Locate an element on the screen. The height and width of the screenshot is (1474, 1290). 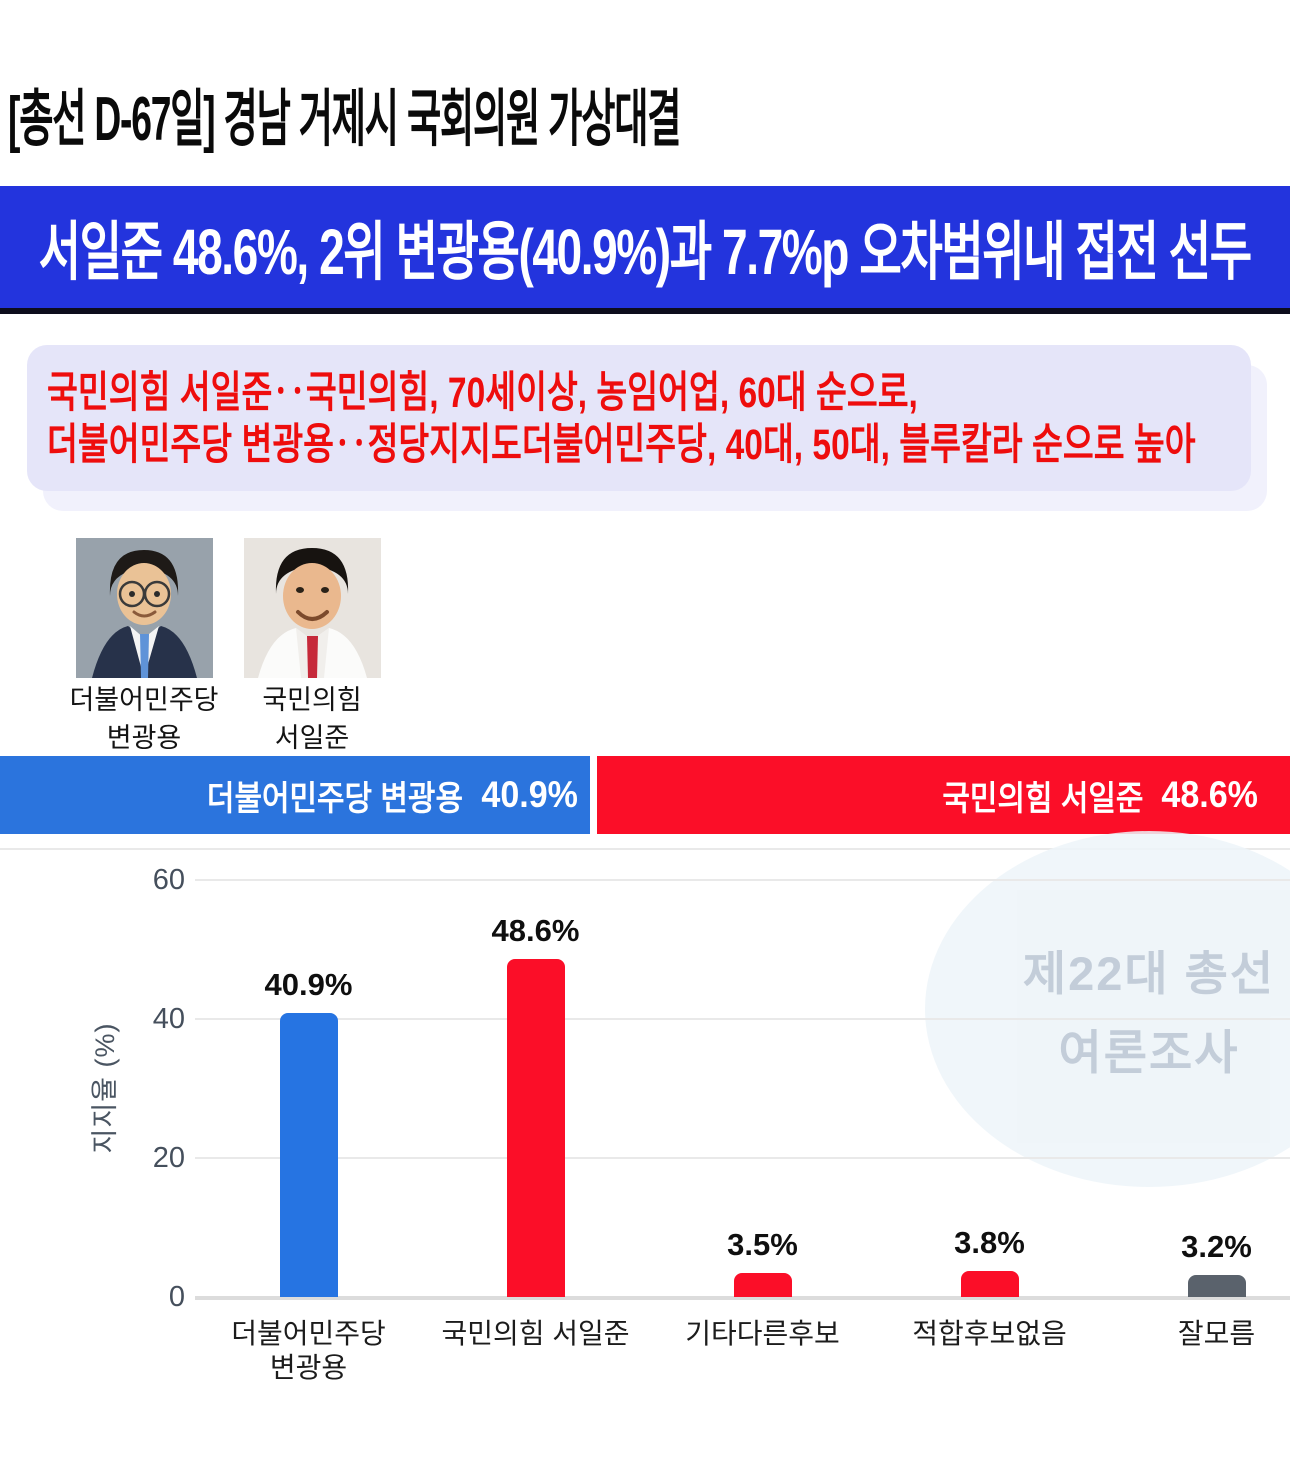
race-bar: 더불어민주당 변광용 40.9% 국민의힘 서일준 48.6% is located at coordinates (645, 795).